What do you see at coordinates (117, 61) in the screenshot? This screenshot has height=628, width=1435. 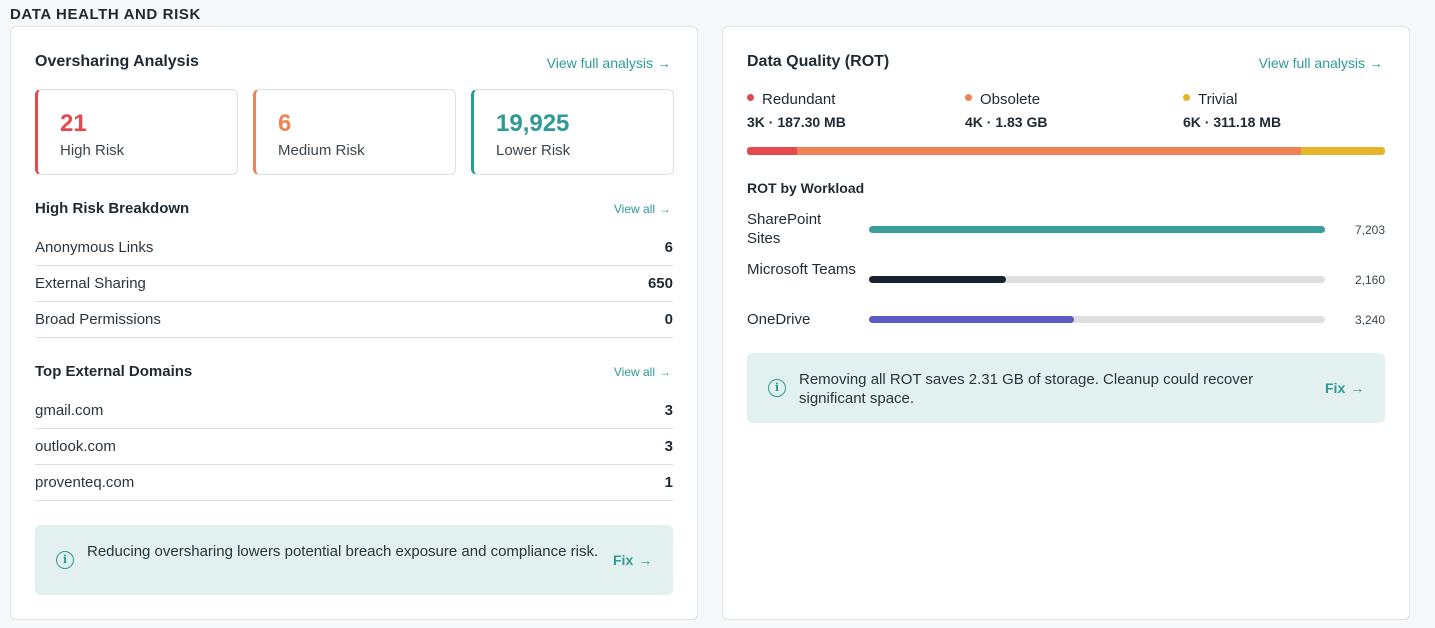 I see `card-title: Oversharing Analysis` at bounding box center [117, 61].